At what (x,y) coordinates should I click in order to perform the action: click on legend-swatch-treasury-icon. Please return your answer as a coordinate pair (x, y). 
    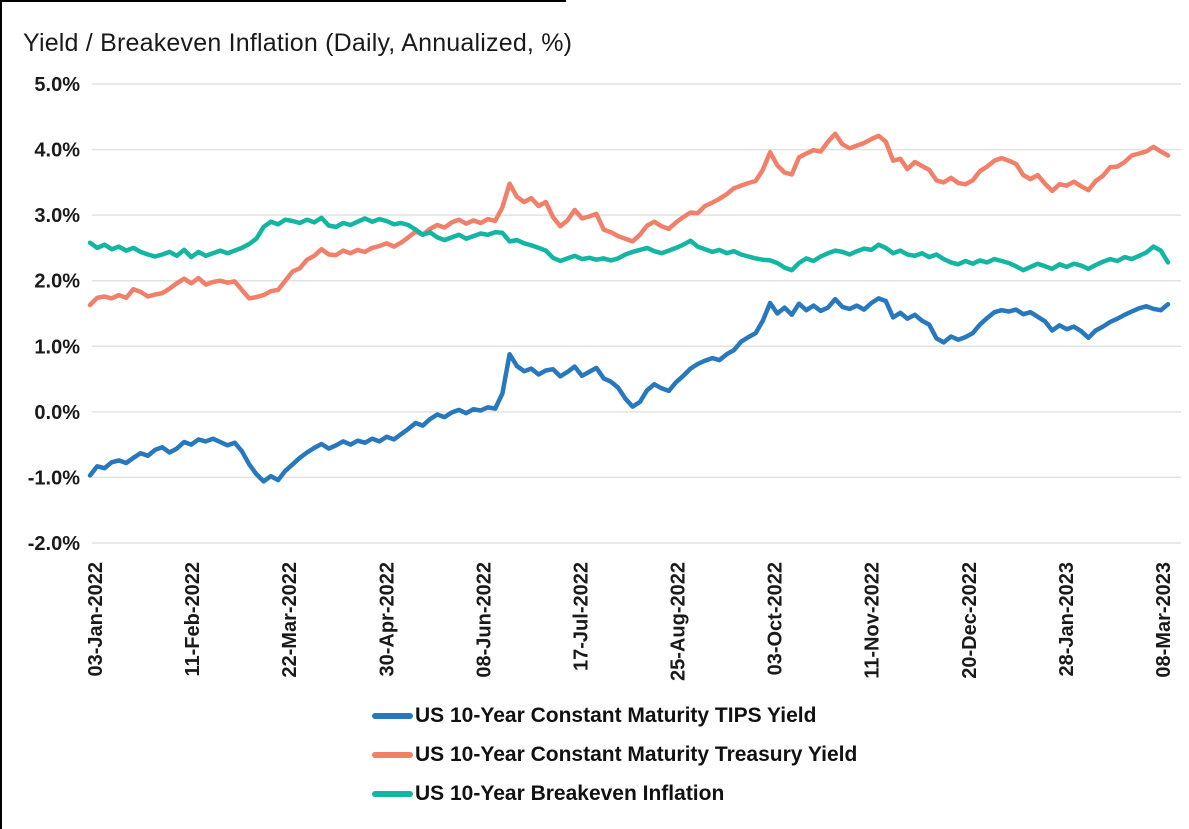
    Looking at the image, I should click on (392, 755).